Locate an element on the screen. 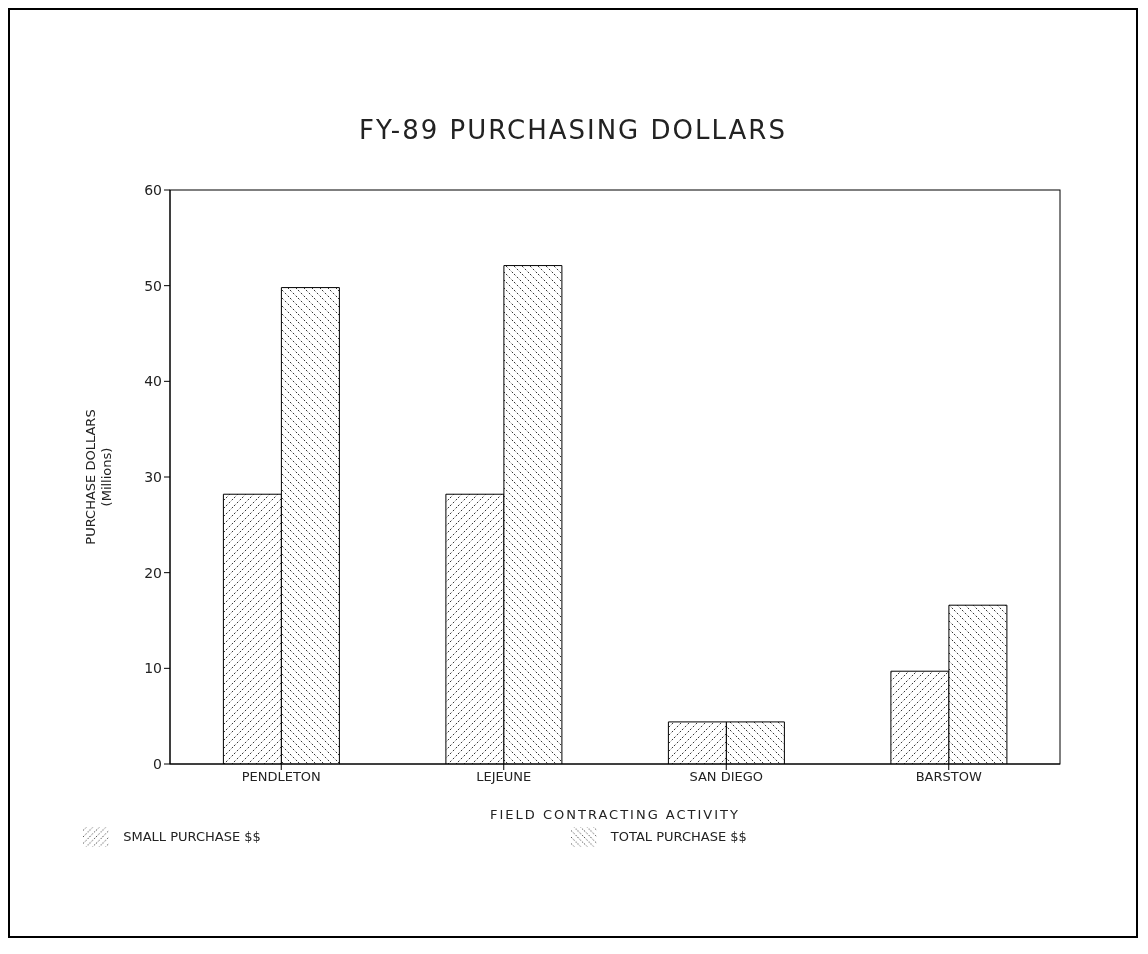 The width and height of the screenshot is (1148, 954). x-tick-label: SAN DIEGO is located at coordinates (726, 777).